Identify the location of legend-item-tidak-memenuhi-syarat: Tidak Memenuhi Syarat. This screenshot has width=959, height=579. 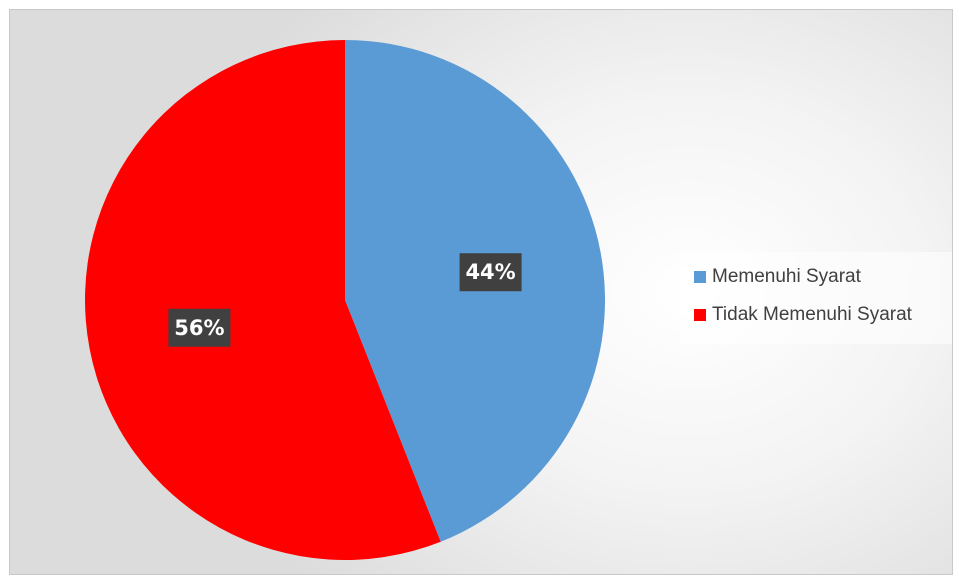
(823, 315).